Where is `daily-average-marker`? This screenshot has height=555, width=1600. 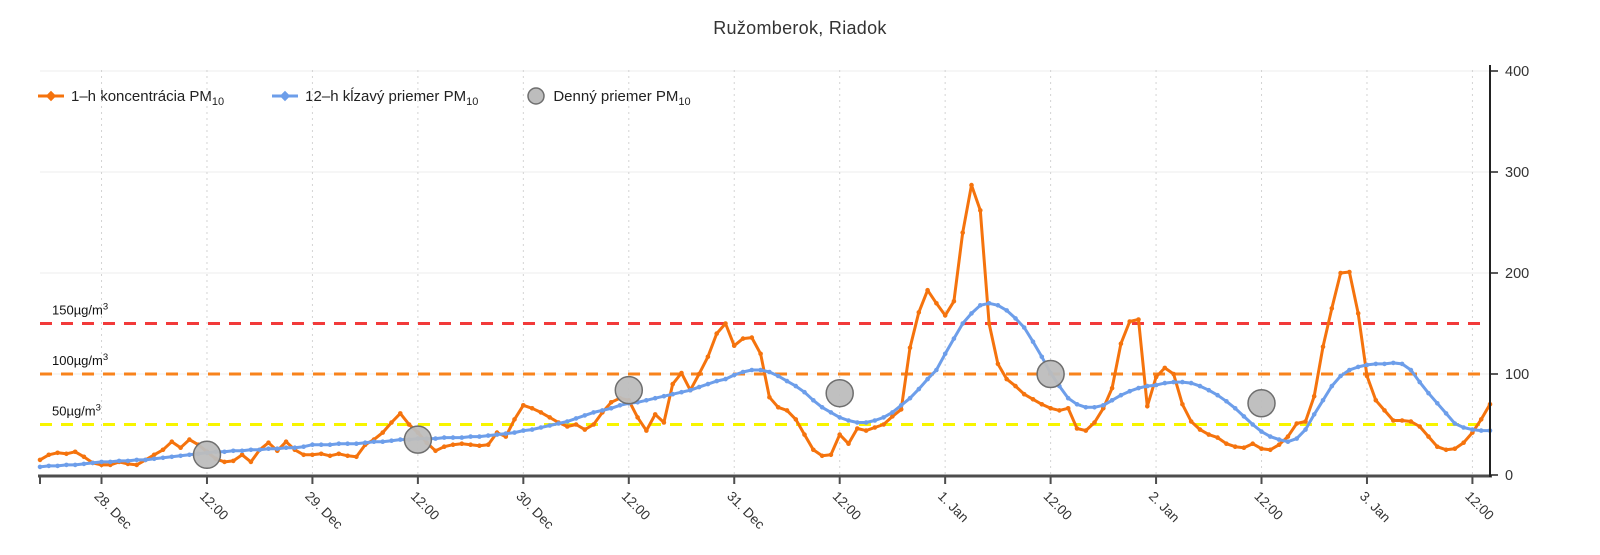
daily-average-marker is located at coordinates (1050, 374).